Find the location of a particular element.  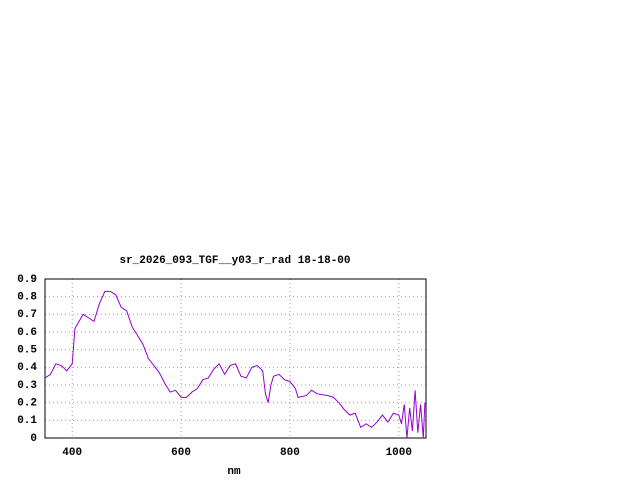

y-tick-label: 0.6 is located at coordinates (27, 333).